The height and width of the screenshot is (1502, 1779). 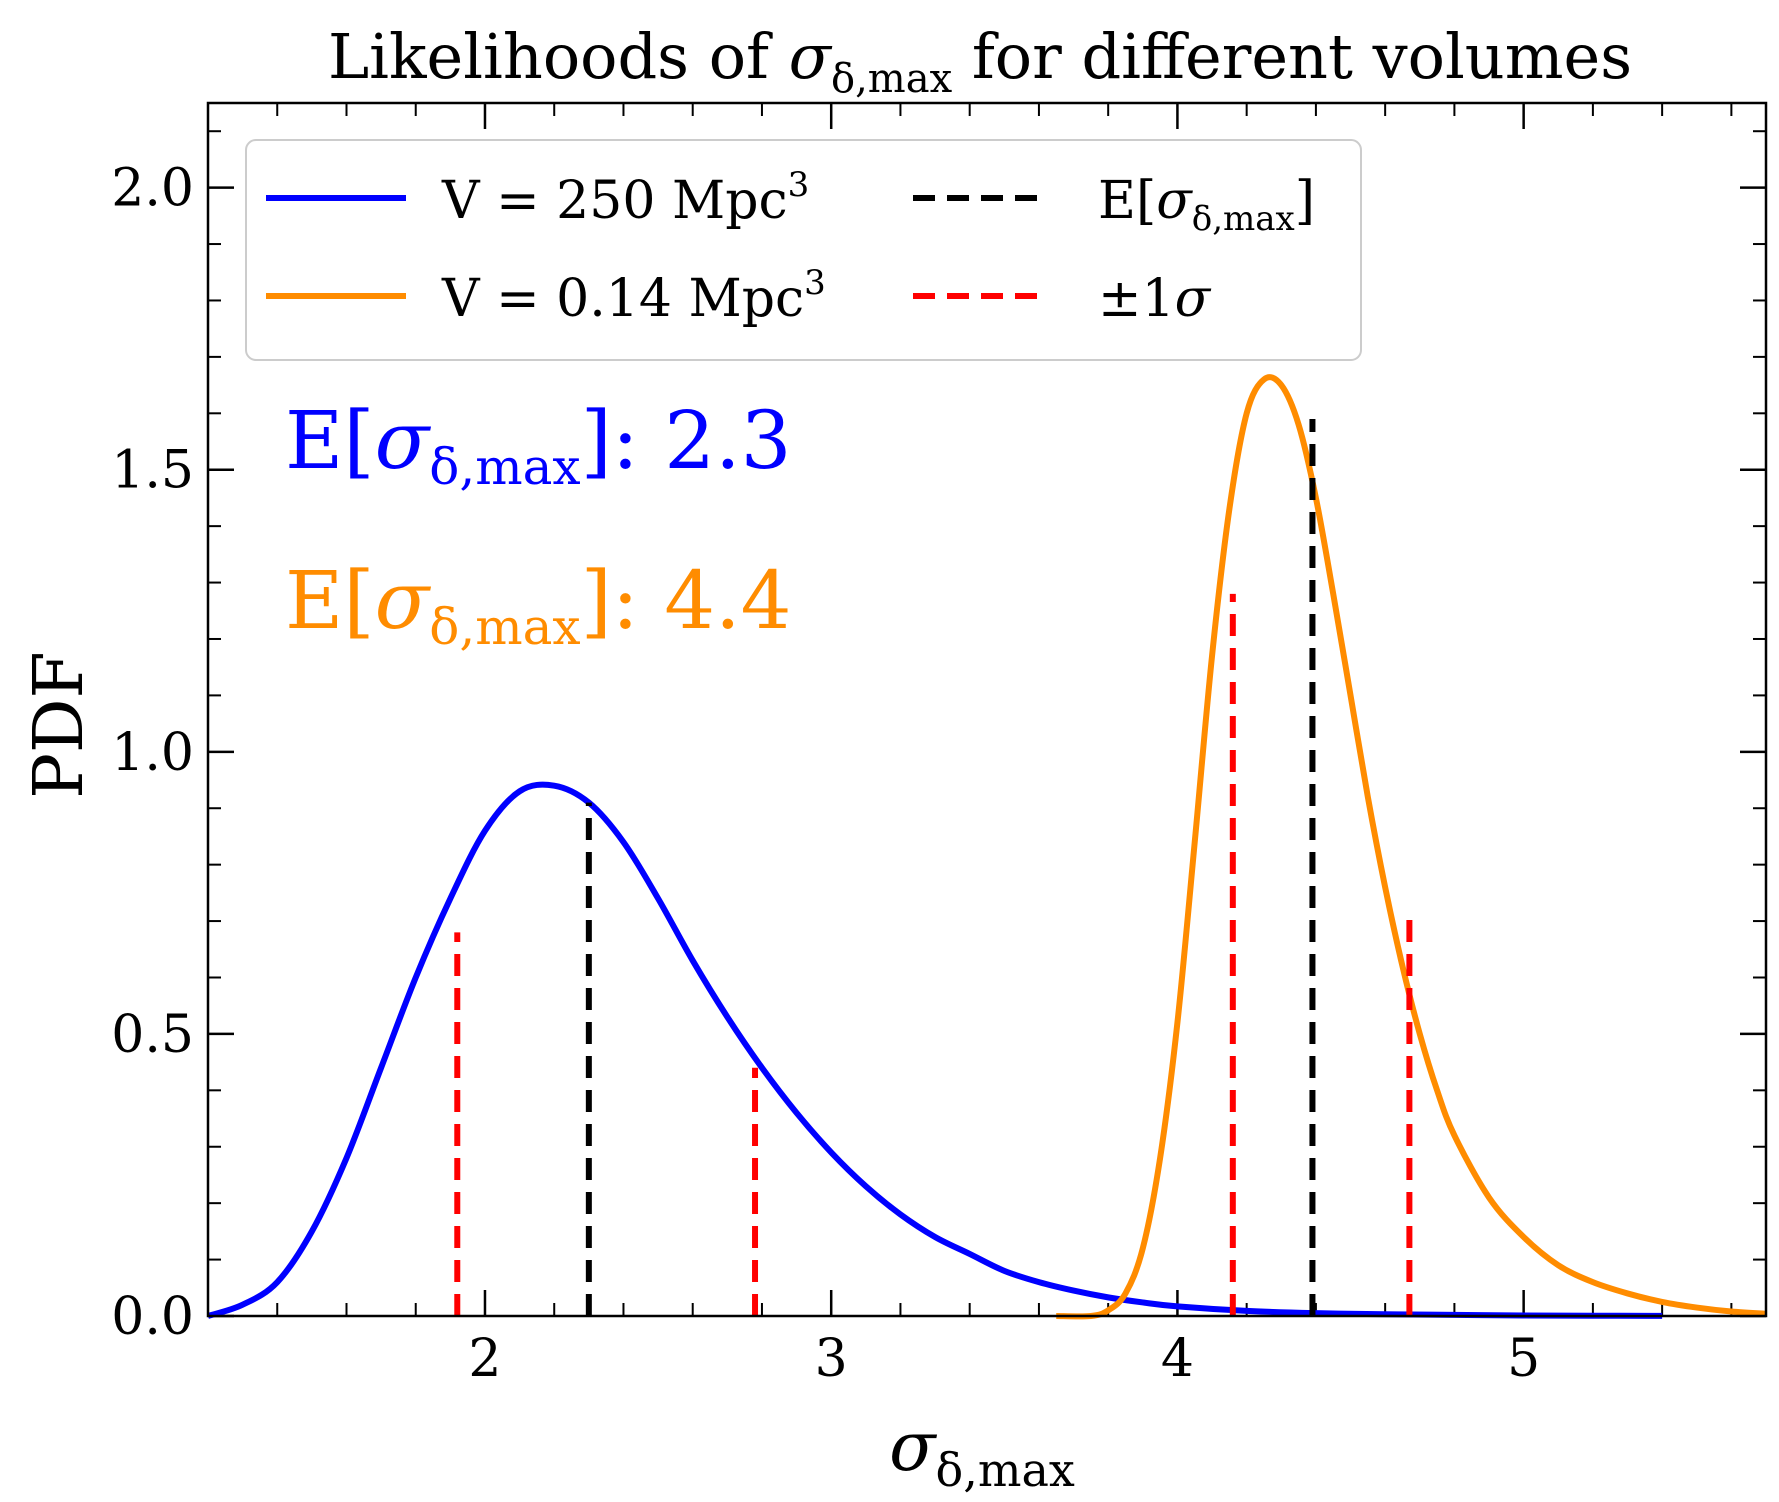 I want to click on annotation-mean-250-post: ]: 2.3, so click(x=686, y=440).